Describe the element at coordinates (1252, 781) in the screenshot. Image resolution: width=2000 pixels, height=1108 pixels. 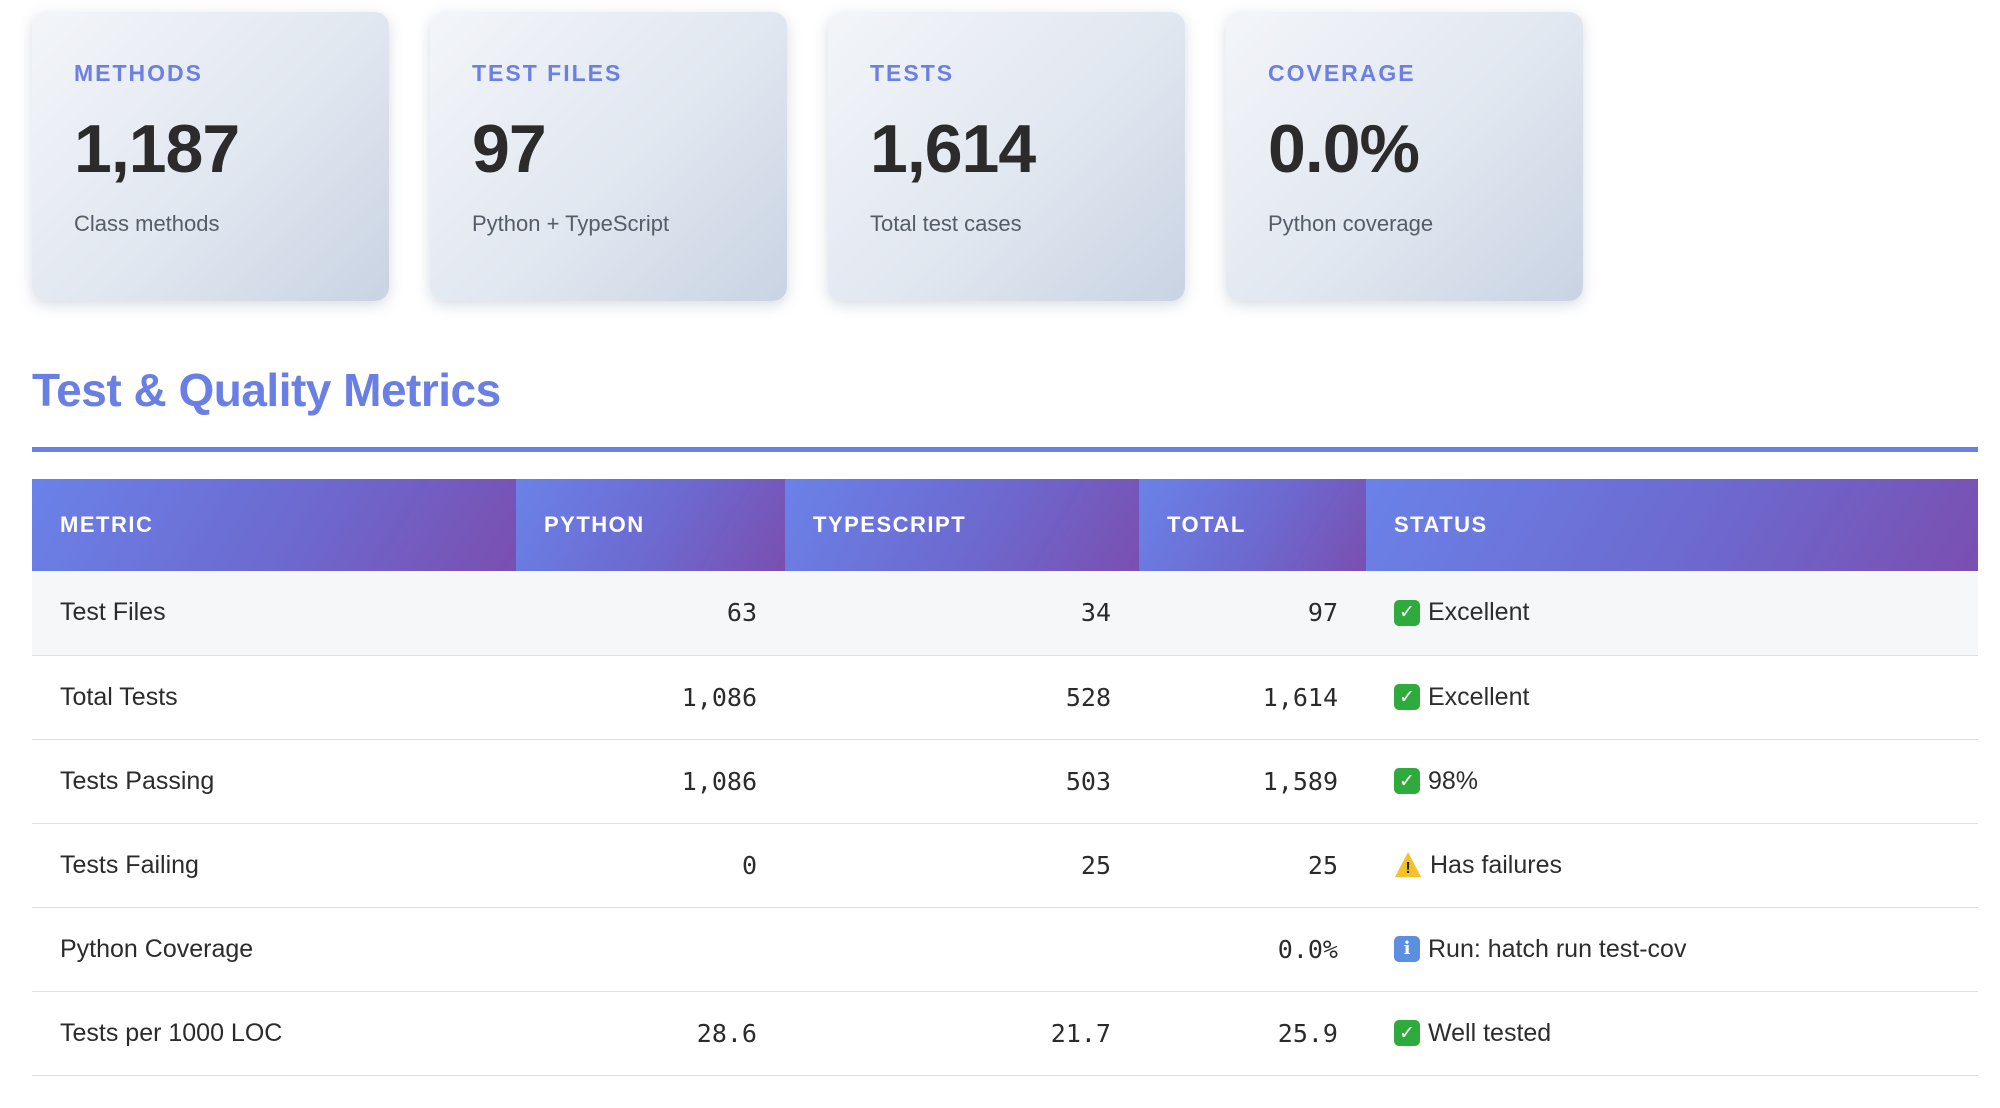
I see `total-cell: 1,589` at that location.